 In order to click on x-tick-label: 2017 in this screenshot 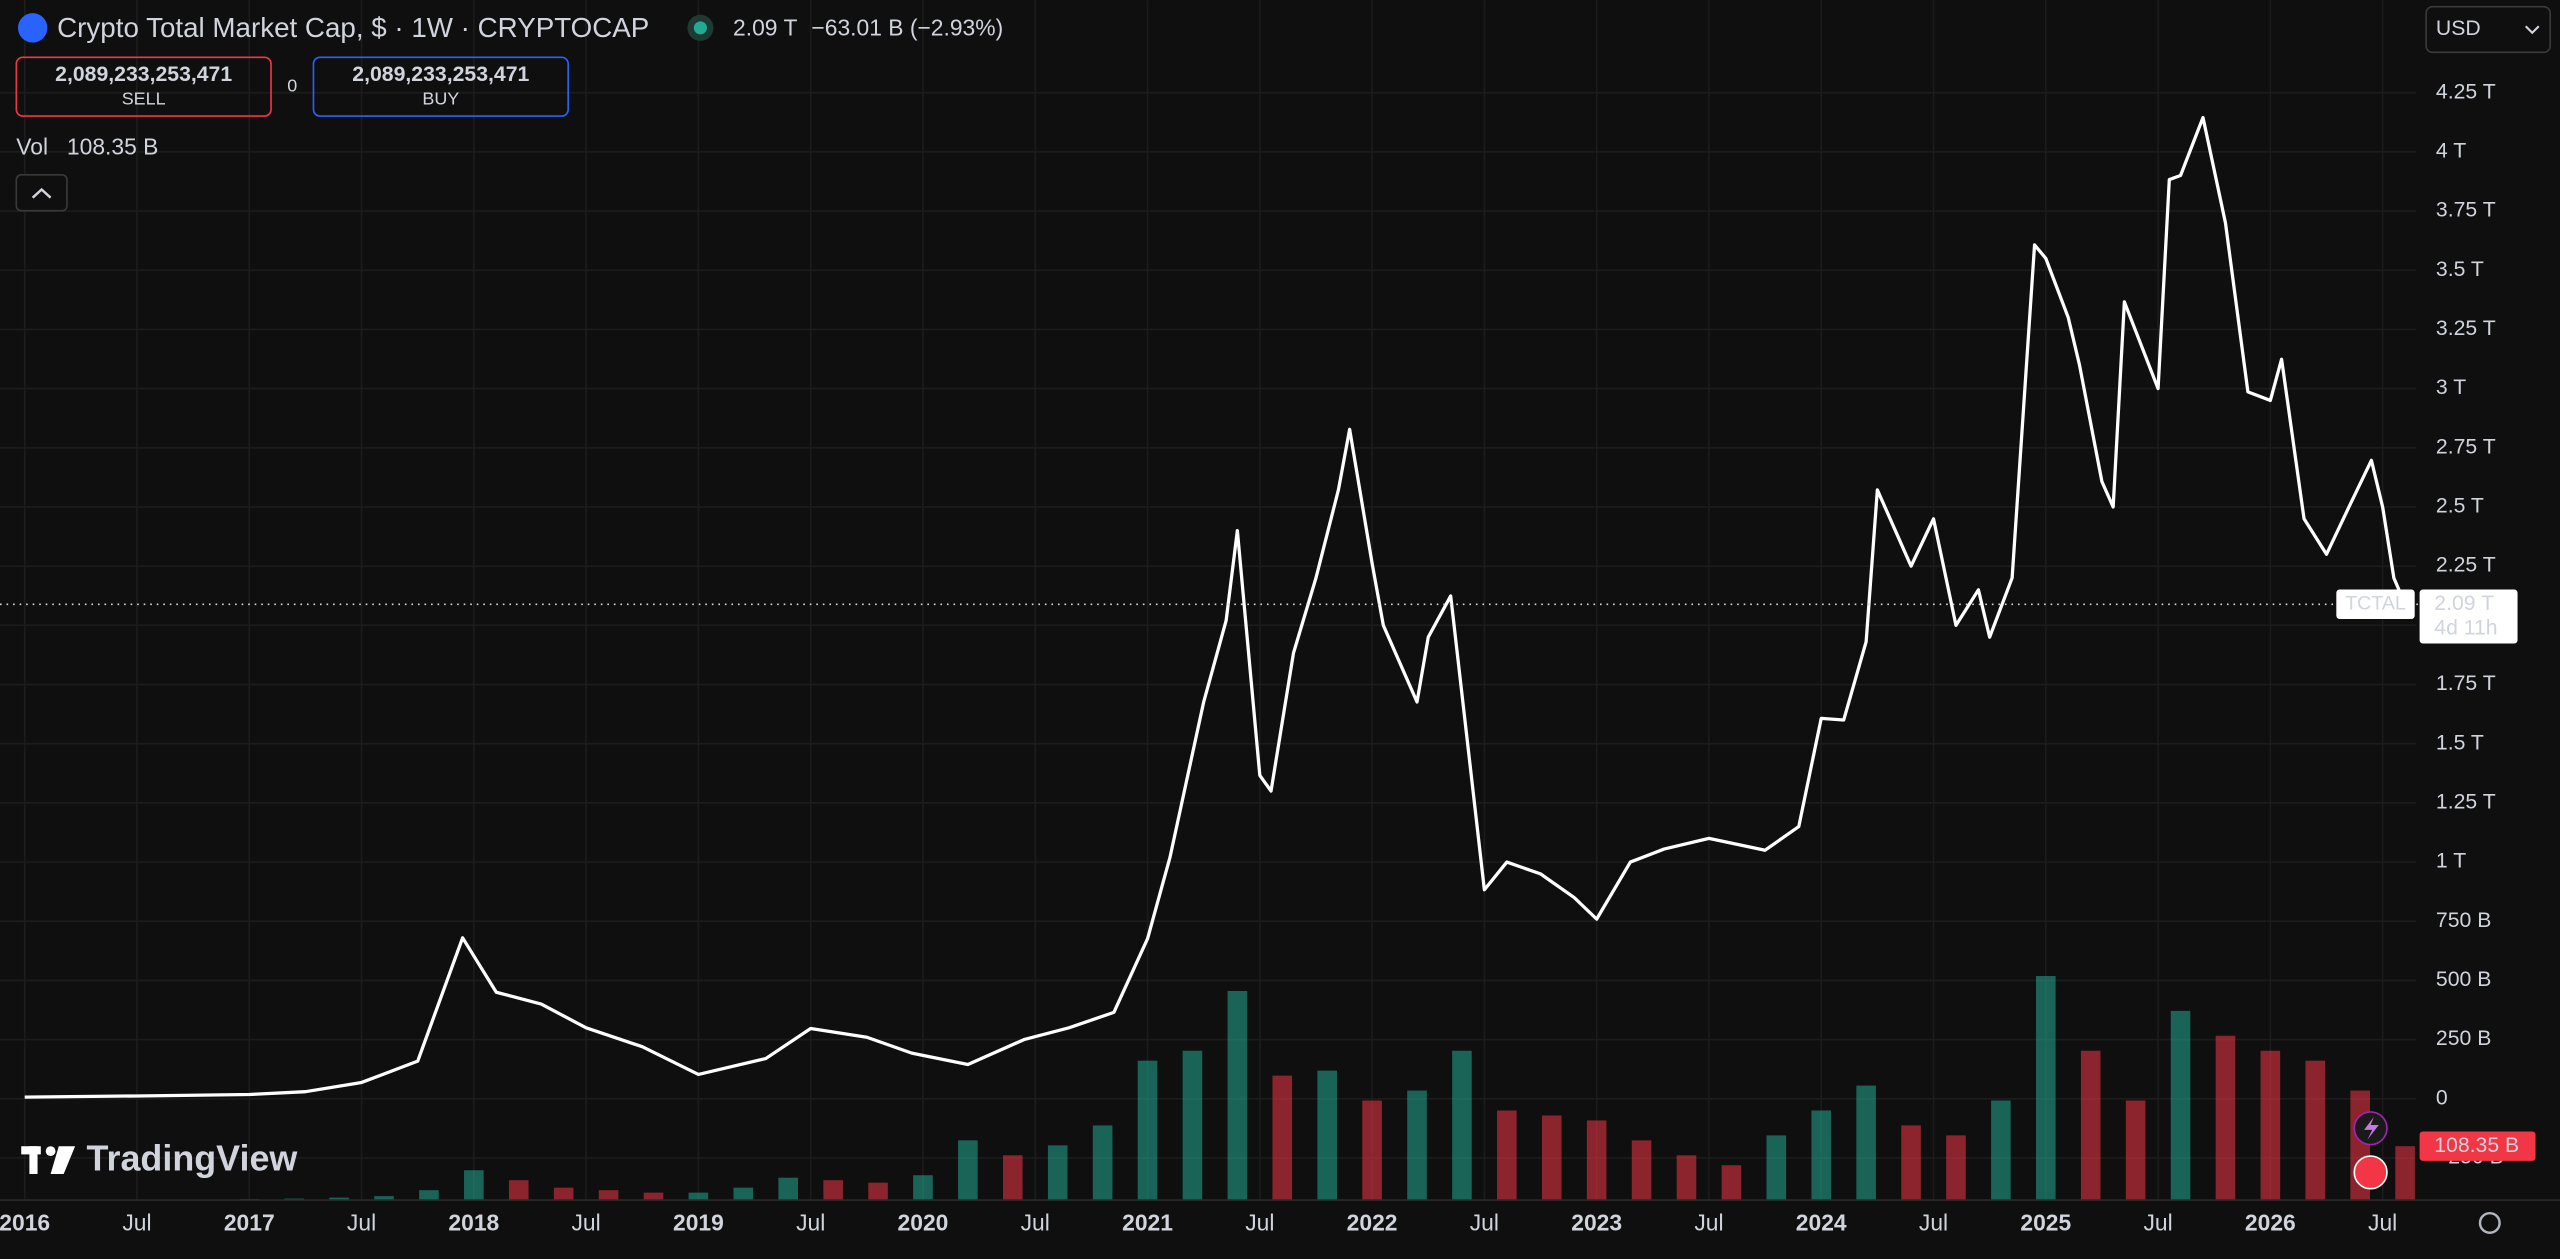, I will do `click(249, 1223)`.